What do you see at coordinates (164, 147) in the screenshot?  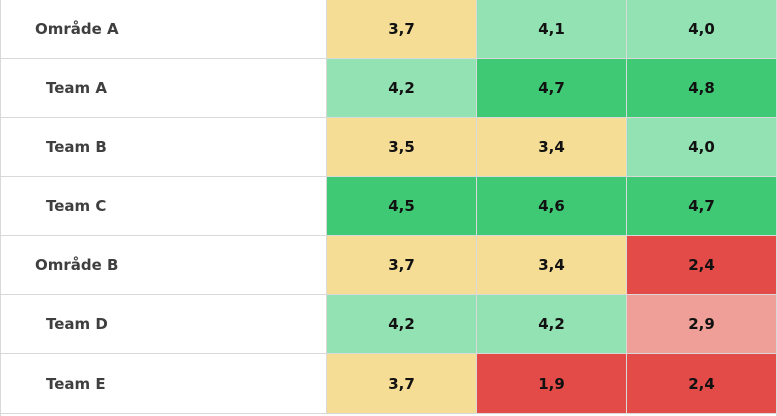 I see `row-label: Team B` at bounding box center [164, 147].